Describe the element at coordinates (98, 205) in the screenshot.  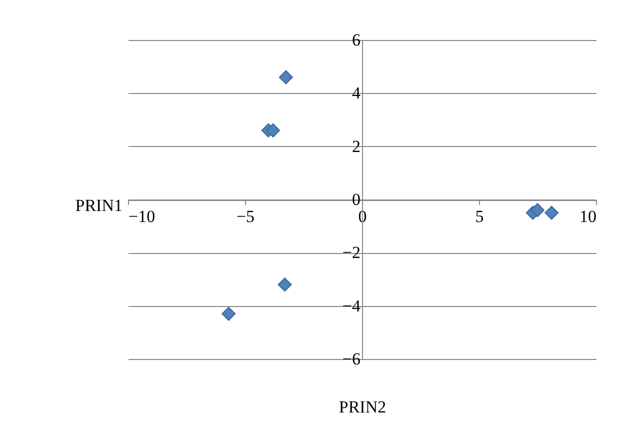
I see `y-axis-title: PRIN1` at that location.